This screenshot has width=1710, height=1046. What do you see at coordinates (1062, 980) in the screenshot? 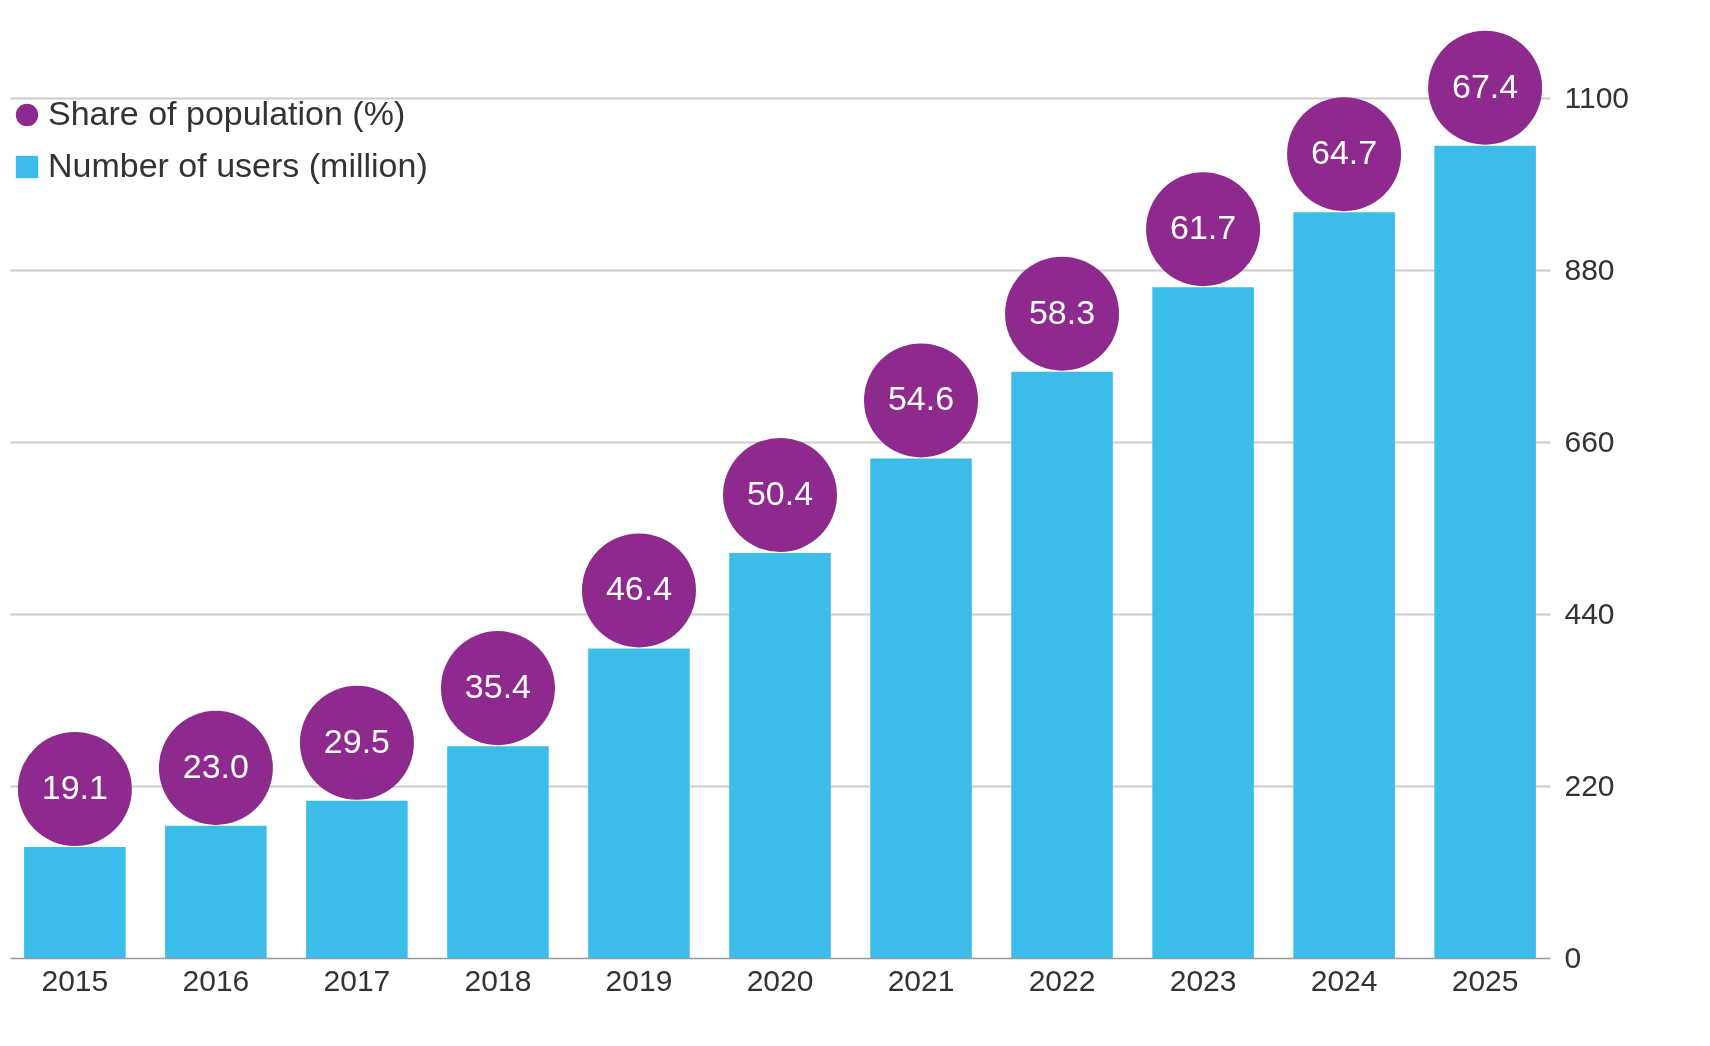
I see `x-tick-label: 2022` at bounding box center [1062, 980].